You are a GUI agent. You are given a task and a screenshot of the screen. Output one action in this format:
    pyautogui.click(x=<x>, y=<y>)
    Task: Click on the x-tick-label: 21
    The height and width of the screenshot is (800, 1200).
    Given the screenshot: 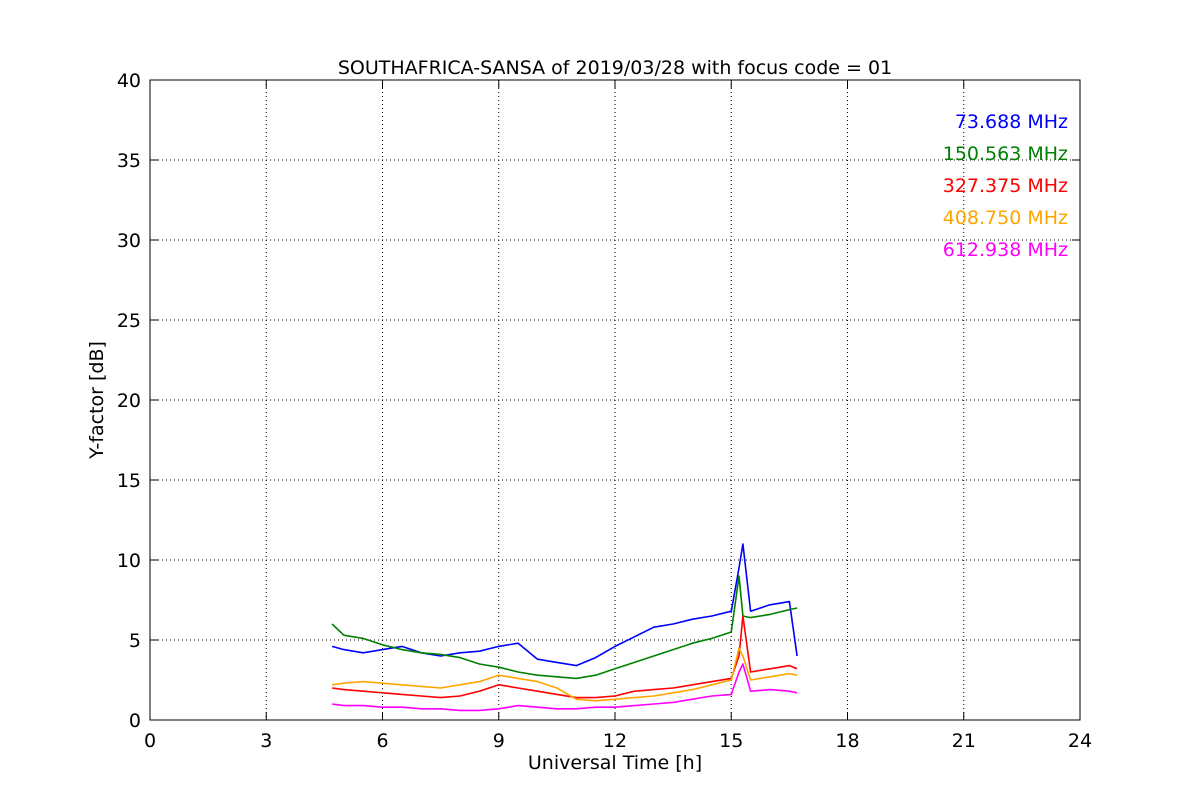 What is the action you would take?
    pyautogui.click(x=964, y=741)
    